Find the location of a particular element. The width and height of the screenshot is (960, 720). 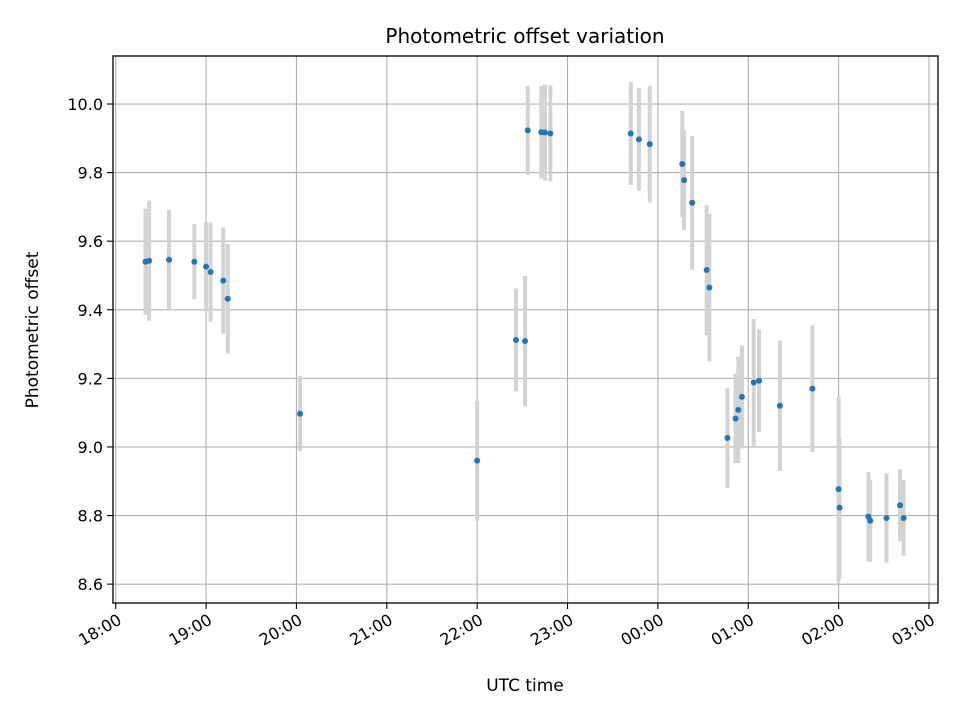

x-tick-label: 00:00 is located at coordinates (641, 630).